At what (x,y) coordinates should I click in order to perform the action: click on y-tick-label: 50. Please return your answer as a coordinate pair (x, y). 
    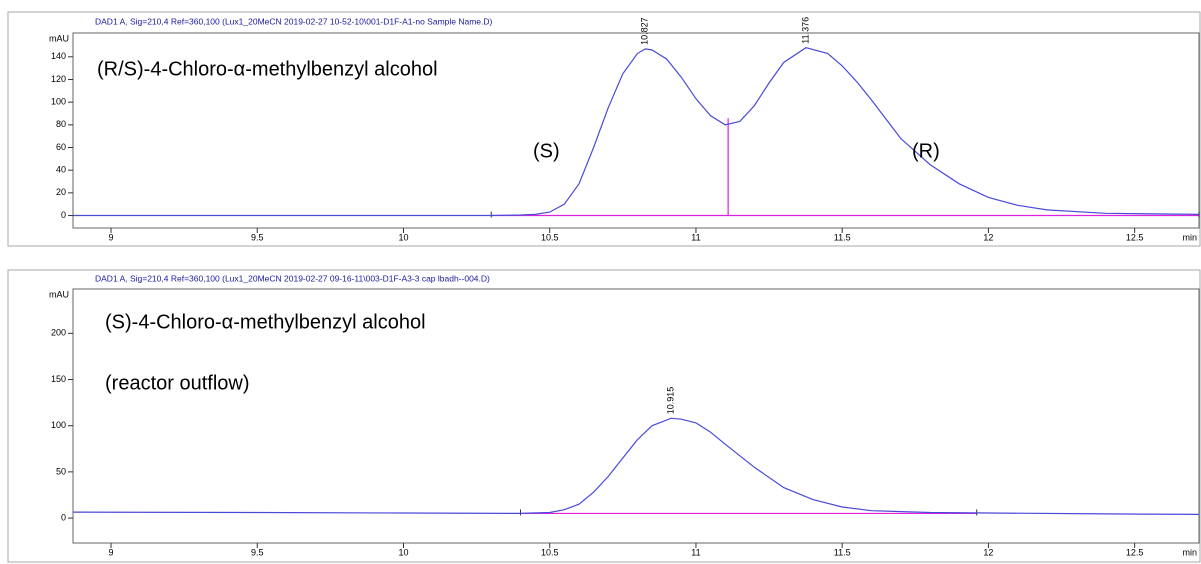
    Looking at the image, I should click on (61, 471).